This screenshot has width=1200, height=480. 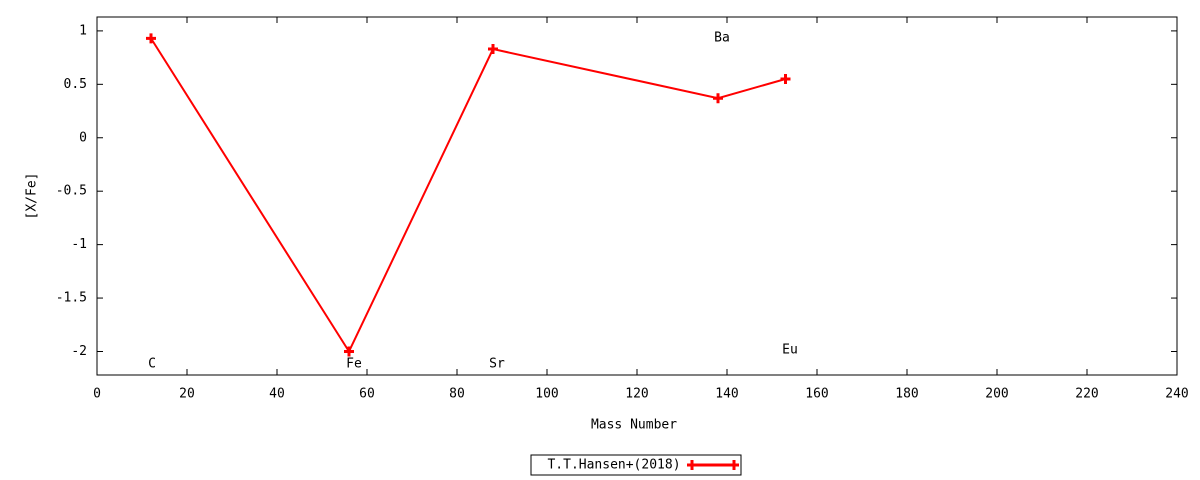 I want to click on annotation: C, so click(x=152, y=364).